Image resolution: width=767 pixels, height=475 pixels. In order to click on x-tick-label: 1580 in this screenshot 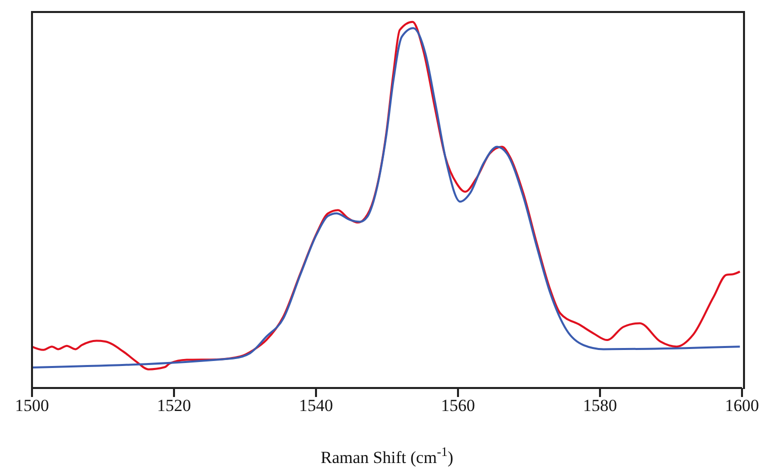, I will do `click(600, 406)`.